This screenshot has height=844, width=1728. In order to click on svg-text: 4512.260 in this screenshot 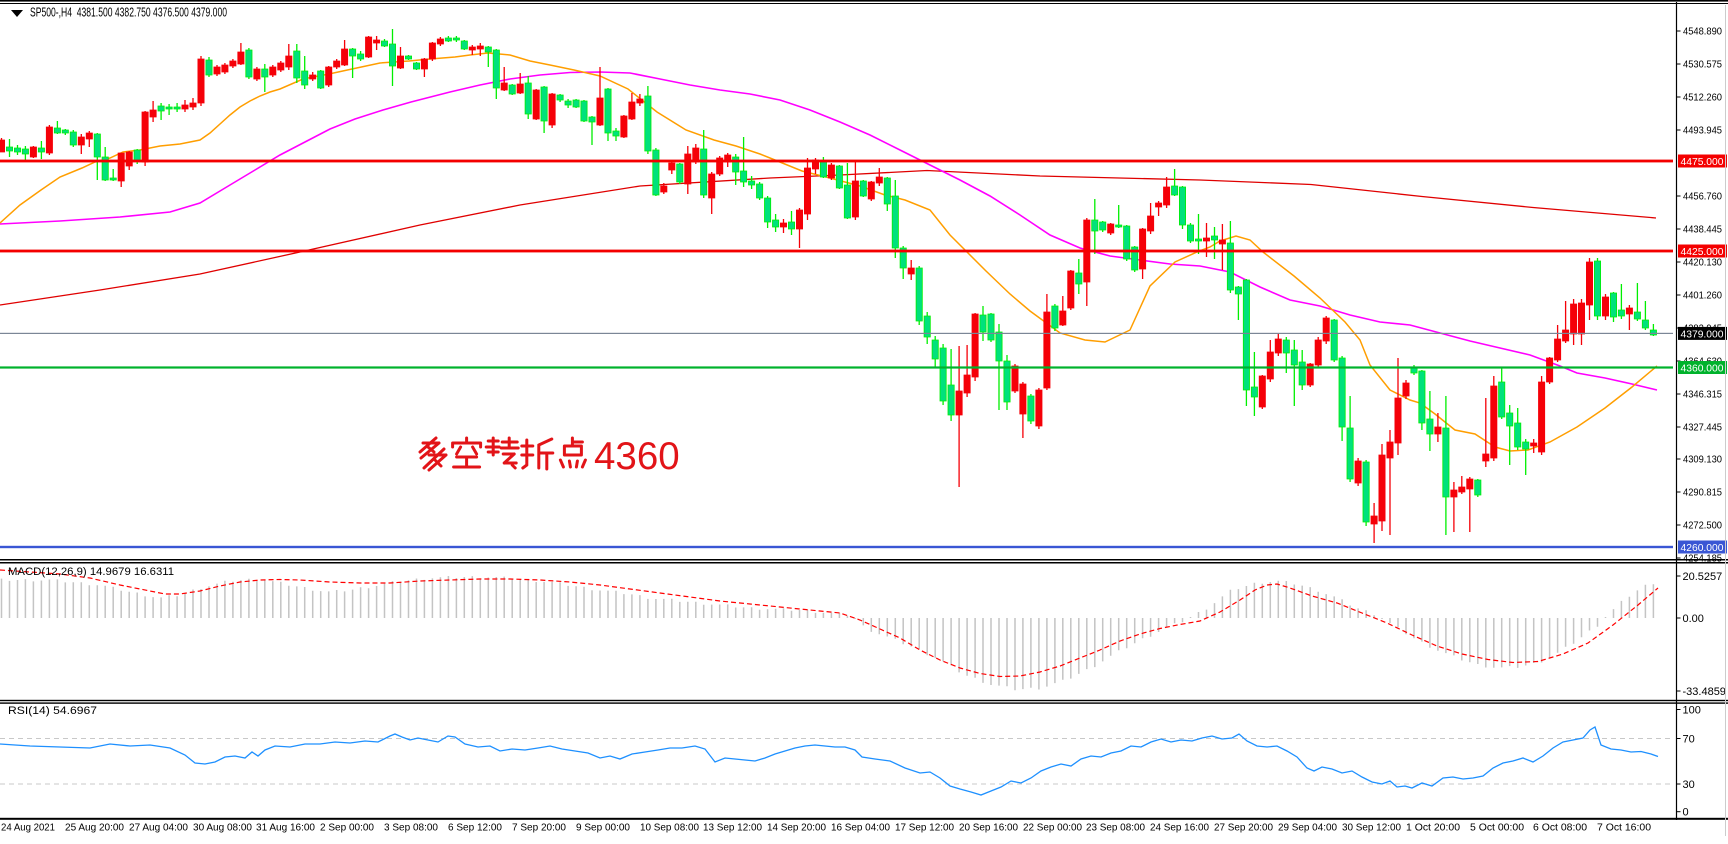, I will do `click(1702, 98)`.